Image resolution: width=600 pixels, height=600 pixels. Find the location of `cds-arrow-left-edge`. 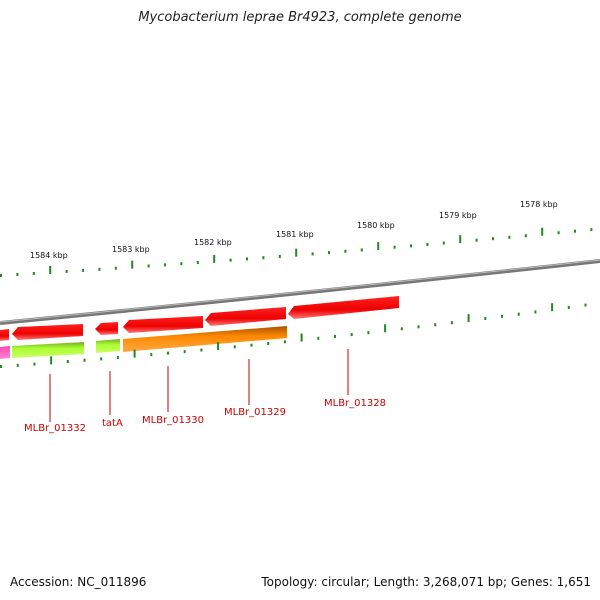

cds-arrow-left-edge is located at coordinates (4, 335).